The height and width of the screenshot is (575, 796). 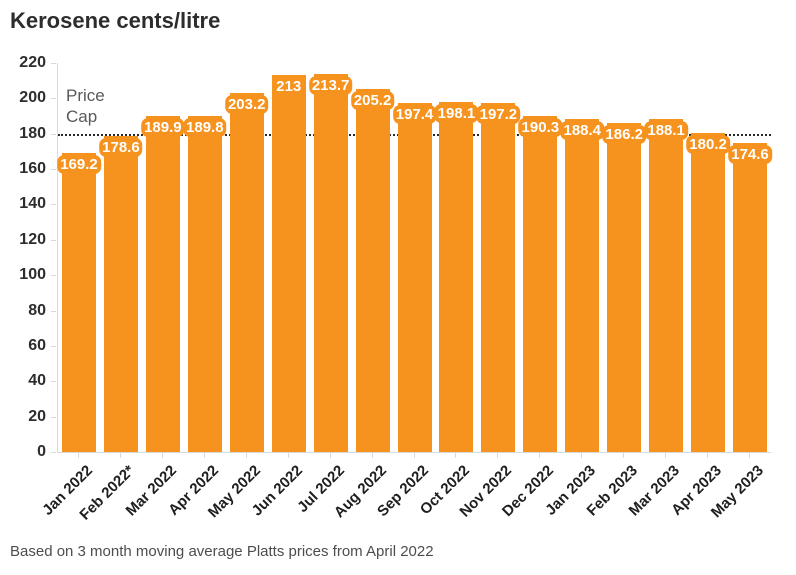 I want to click on bar-value-label: 174.6, so click(x=750, y=155).